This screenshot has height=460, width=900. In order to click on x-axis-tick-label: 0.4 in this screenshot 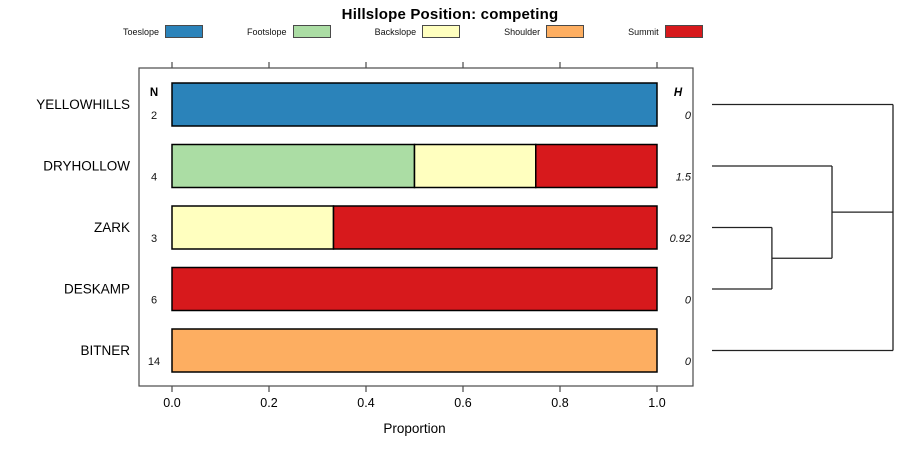, I will do `click(365, 403)`.